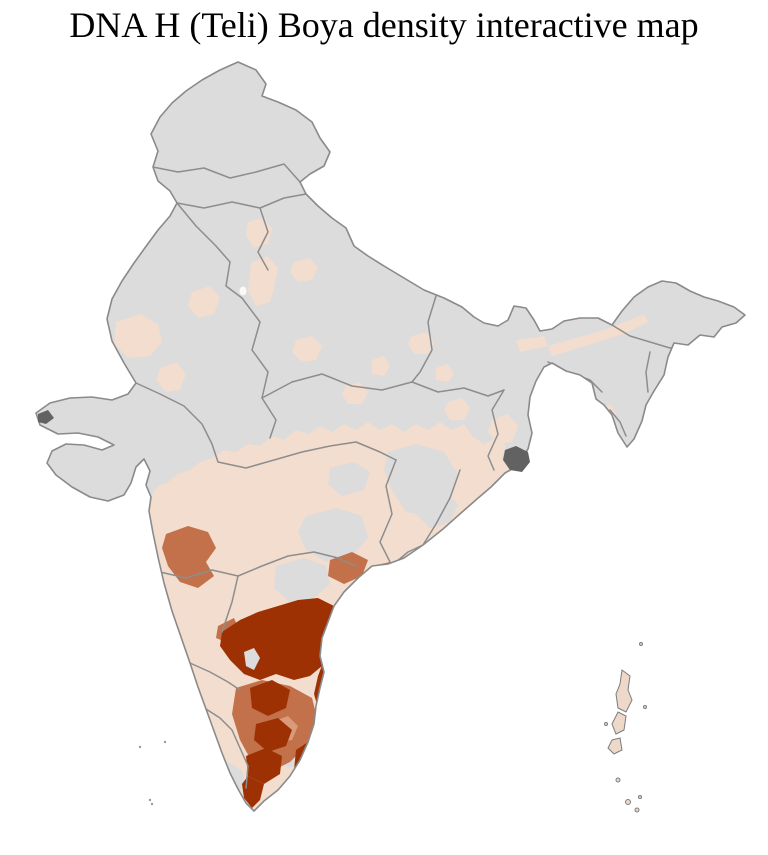 This screenshot has height=855, width=768. Describe the element at coordinates (348, 568) in the screenshot. I see `region-telangana-east-districts` at that location.